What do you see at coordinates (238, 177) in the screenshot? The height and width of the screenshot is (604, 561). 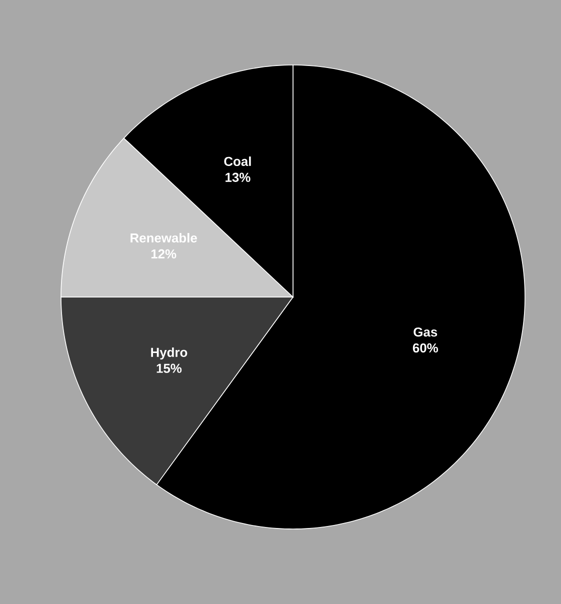 I see `data-label: 13%` at bounding box center [238, 177].